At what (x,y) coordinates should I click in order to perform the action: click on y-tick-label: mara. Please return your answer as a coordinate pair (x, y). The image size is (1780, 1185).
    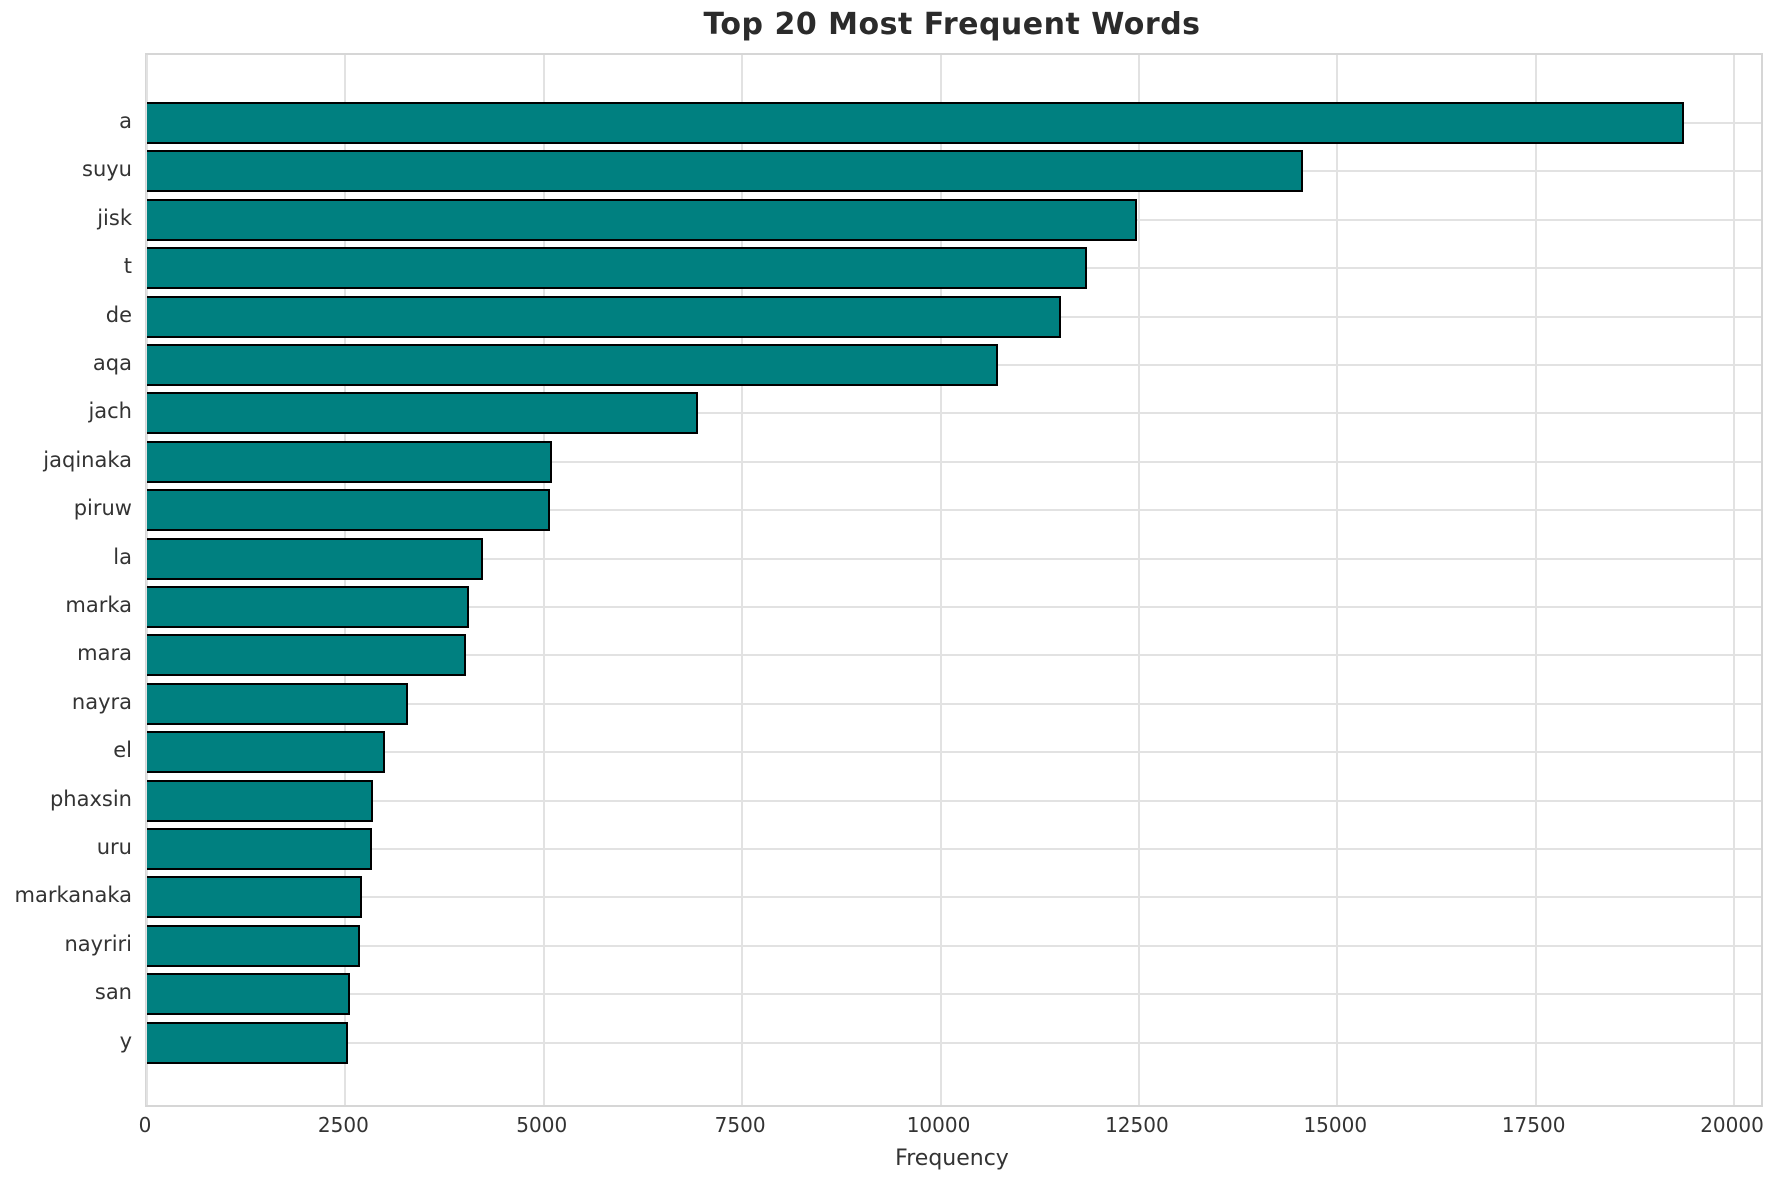
    Looking at the image, I should click on (104, 653).